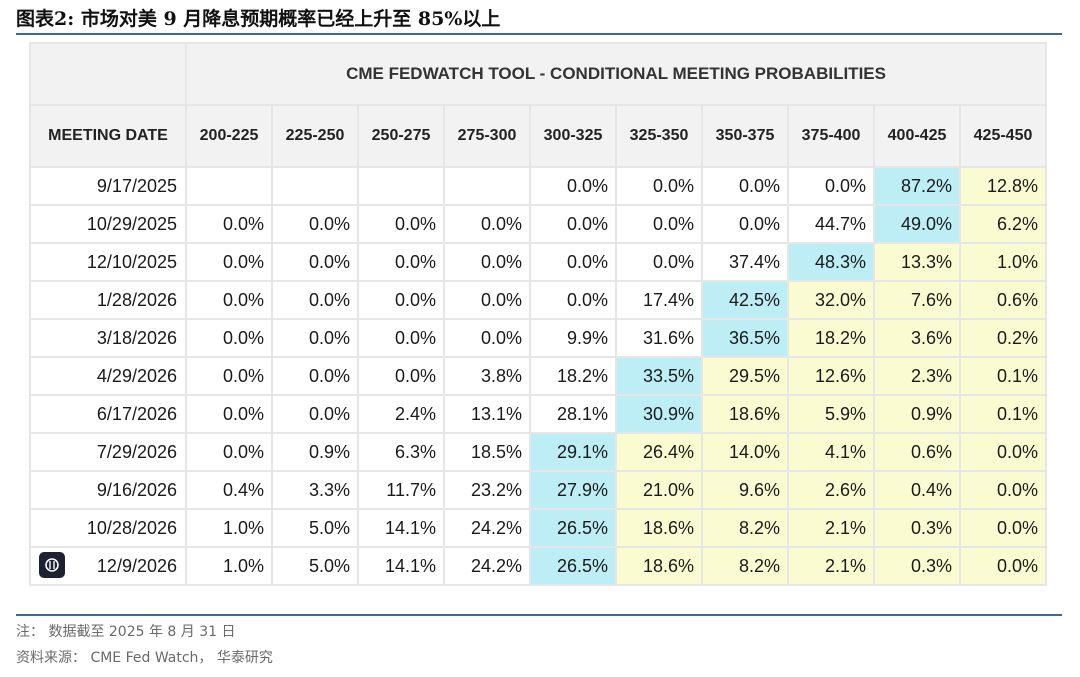 Image resolution: width=1080 pixels, height=677 pixels. Describe the element at coordinates (573, 136) in the screenshot. I see `rate-range-header: 300-325` at that location.